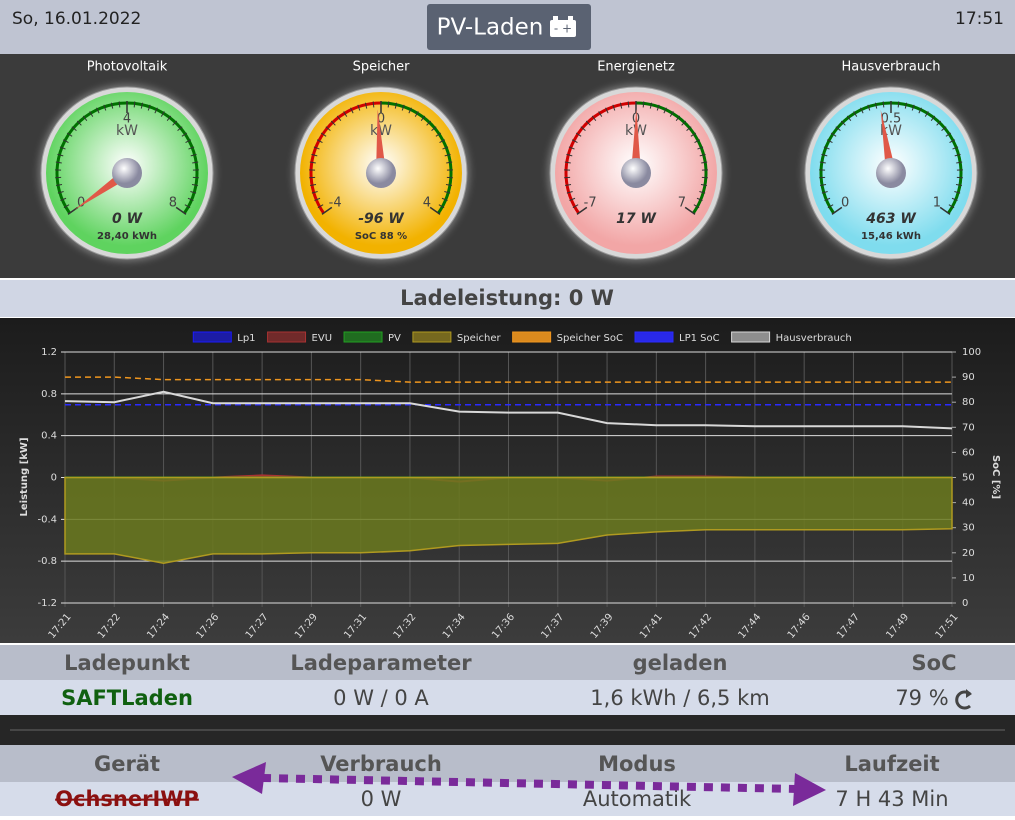 Image resolution: width=1015 pixels, height=820 pixels. I want to click on gauge-tick-label: 1, so click(937, 203).